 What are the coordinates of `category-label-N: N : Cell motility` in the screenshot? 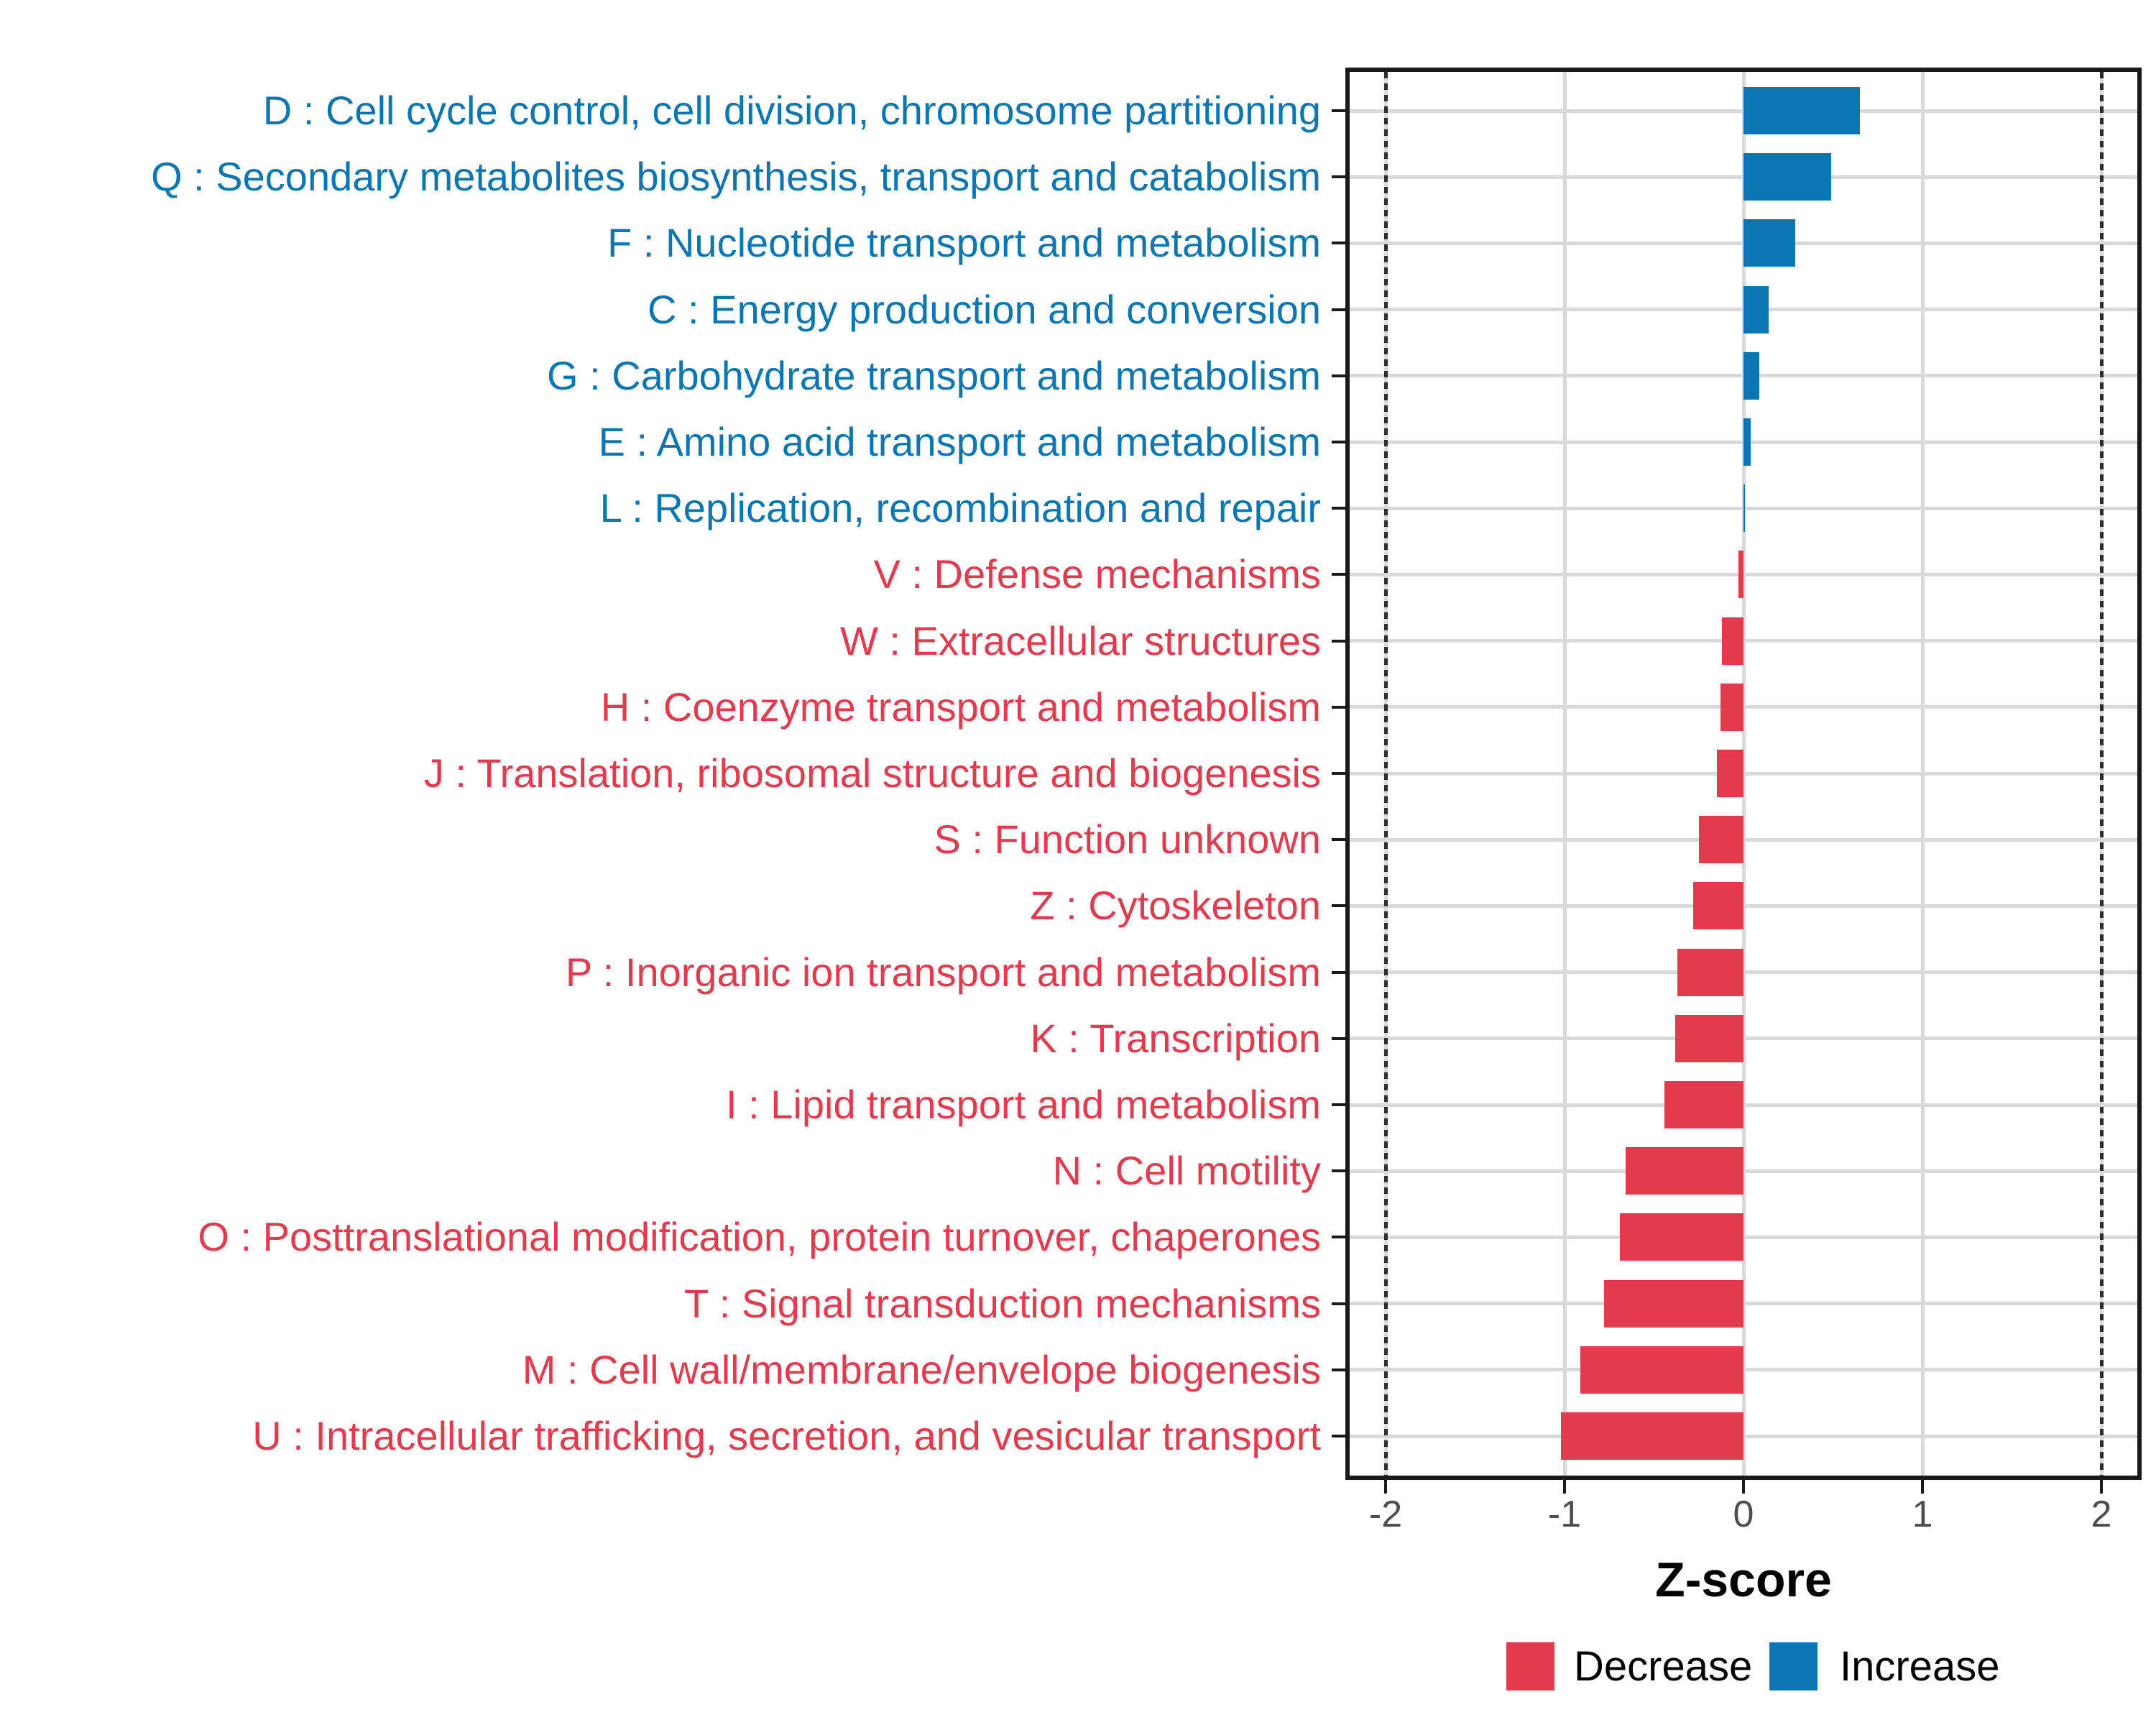 It's located at (1186, 1171).